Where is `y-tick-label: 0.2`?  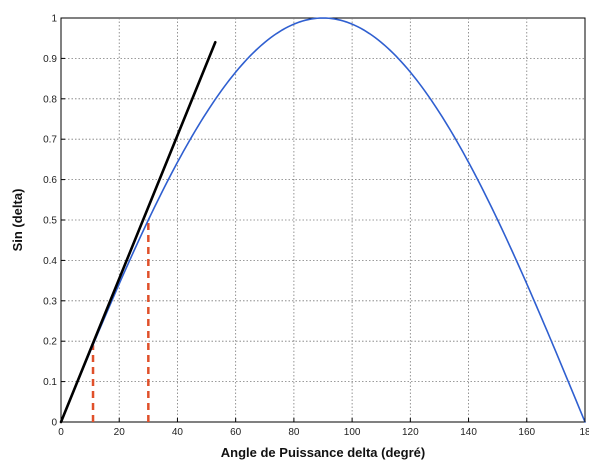 y-tick-label: 0.2 is located at coordinates (50, 342).